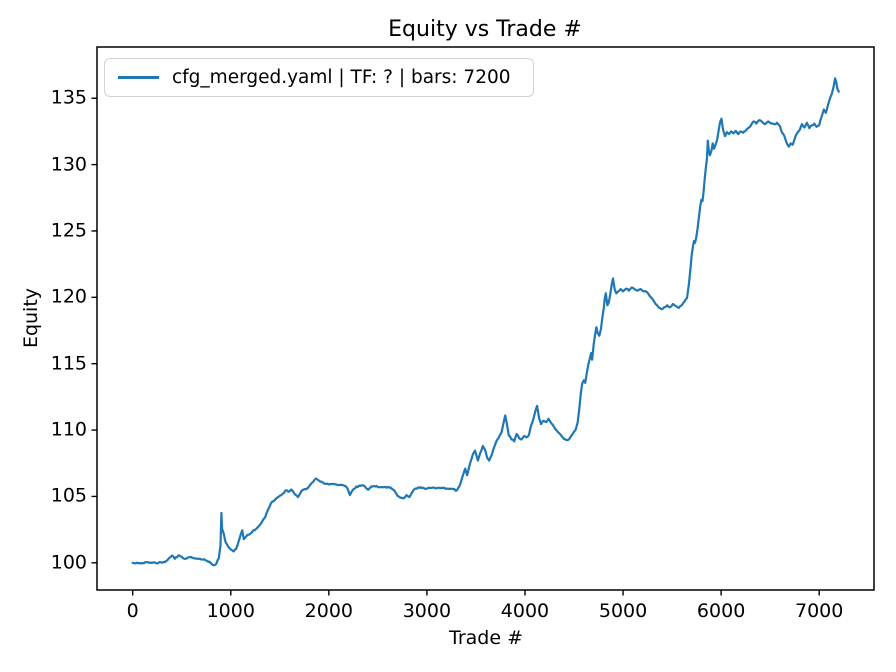 Image resolution: width=896 pixels, height=672 pixels. I want to click on y-axis-label: Equity, so click(31, 318).